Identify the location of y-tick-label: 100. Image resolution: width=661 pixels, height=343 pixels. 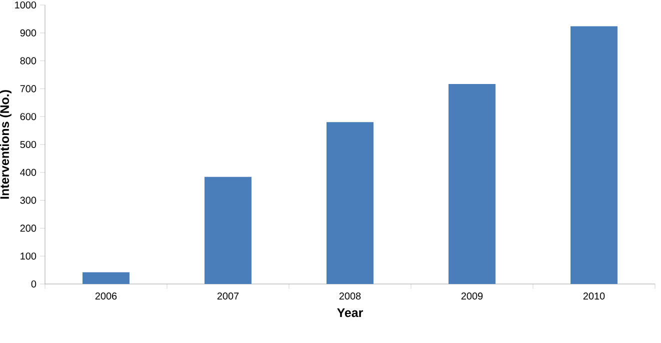
(28, 256).